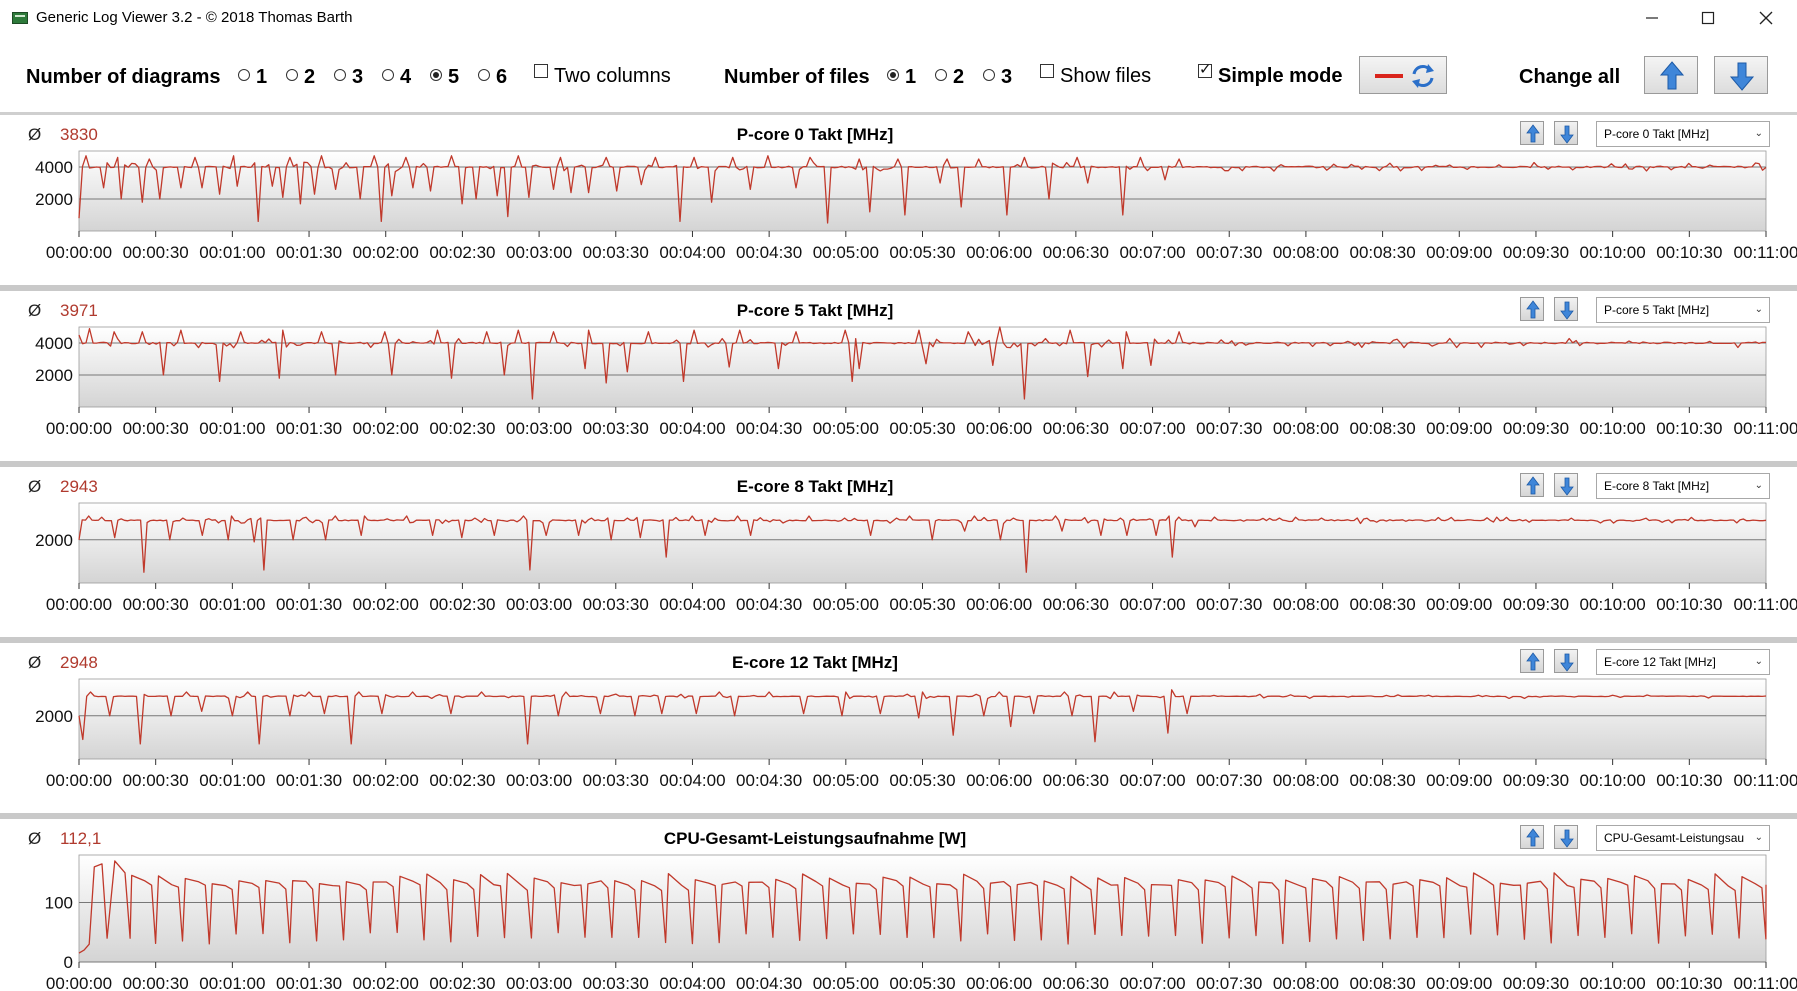 This screenshot has height=991, width=1797. I want to click on minimize-button, so click(1652, 18).